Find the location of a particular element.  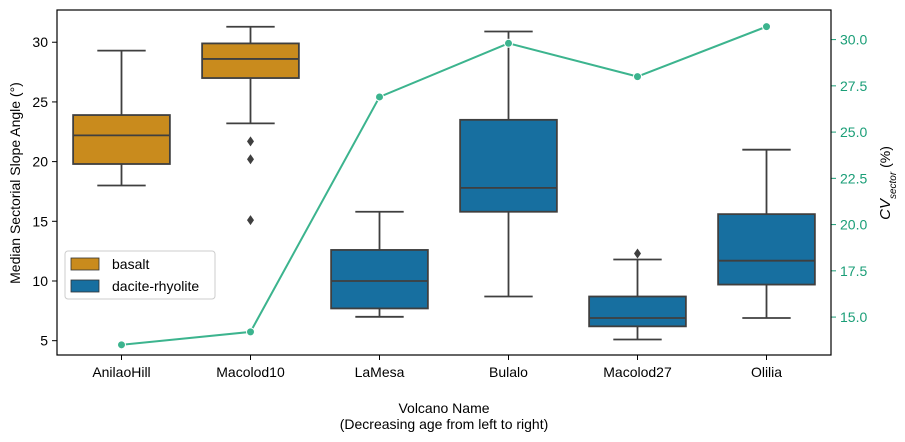

legend-frame is located at coordinates (140, 275).